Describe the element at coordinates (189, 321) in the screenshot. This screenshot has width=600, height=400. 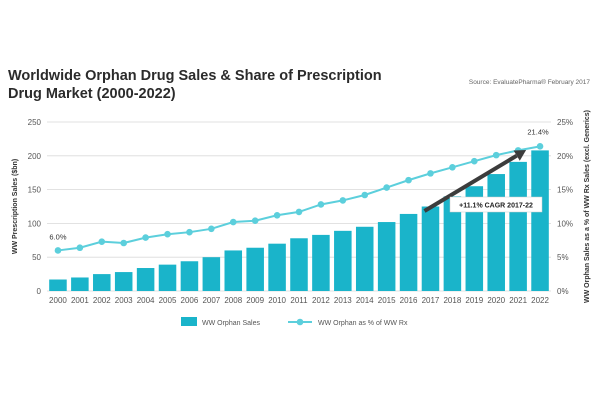
I see `legend-bar-swatch` at that location.